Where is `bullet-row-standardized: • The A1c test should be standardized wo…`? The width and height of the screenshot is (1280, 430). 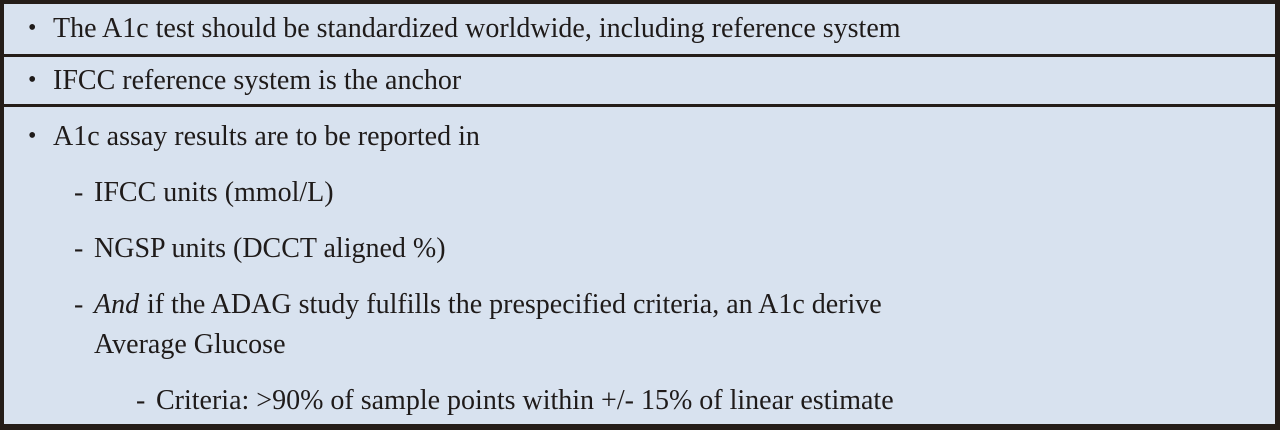
bullet-row-standardized: • The A1c test should be standardized wo… is located at coordinates (639, 29).